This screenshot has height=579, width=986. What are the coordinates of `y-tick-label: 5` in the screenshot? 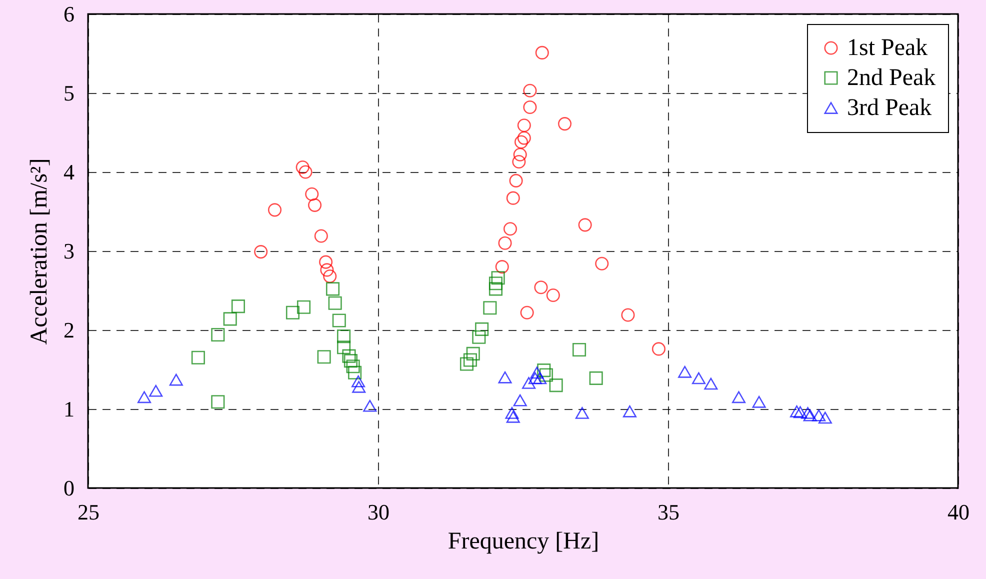 It's located at (69, 93).